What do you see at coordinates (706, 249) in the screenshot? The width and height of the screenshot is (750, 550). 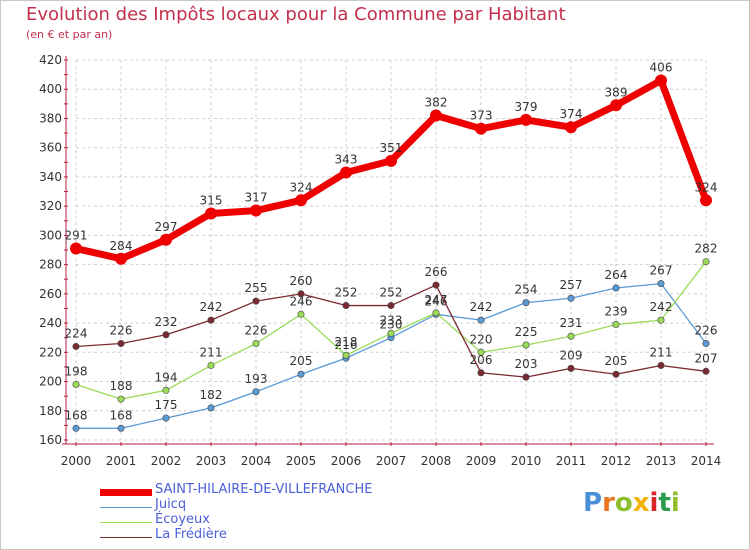 I see `data-label: 282` at bounding box center [706, 249].